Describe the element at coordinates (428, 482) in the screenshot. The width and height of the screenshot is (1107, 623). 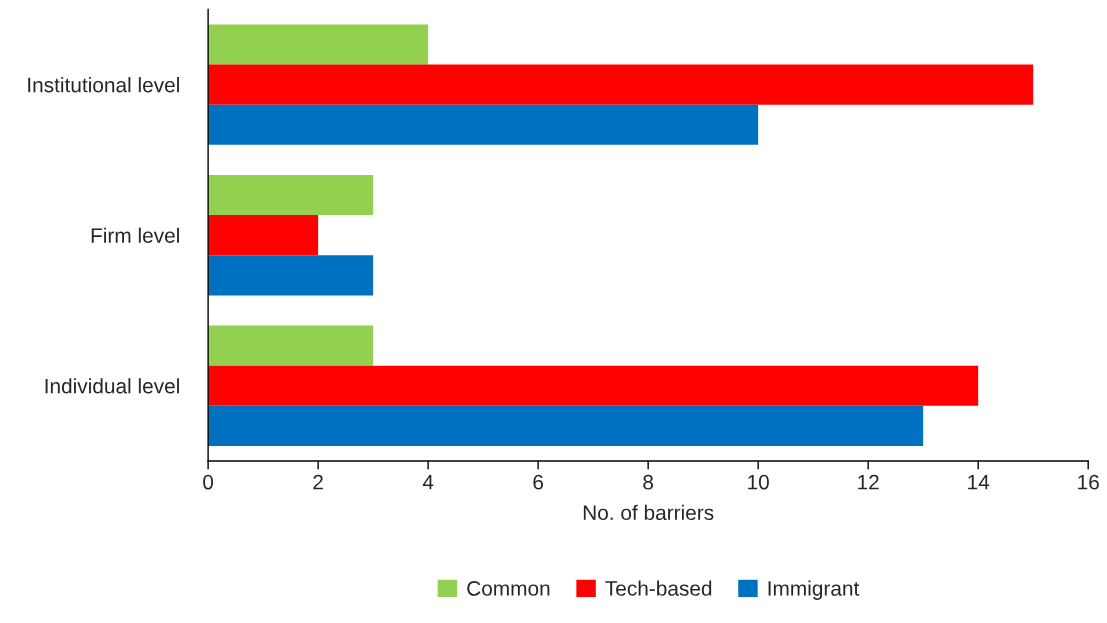
I see `x-tick-label: 4` at that location.